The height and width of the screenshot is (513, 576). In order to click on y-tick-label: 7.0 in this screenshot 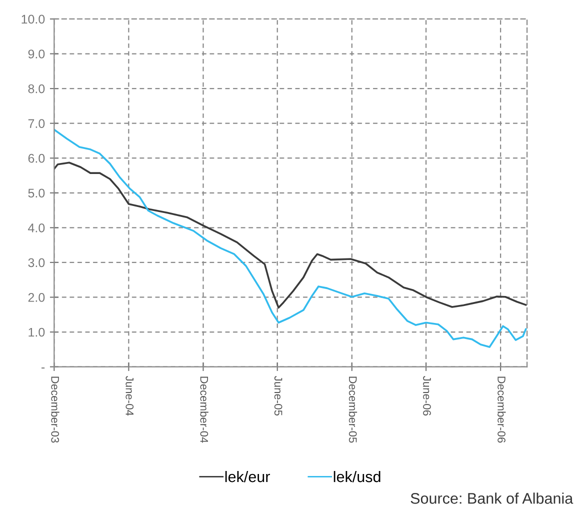, I will do `click(36, 123)`.